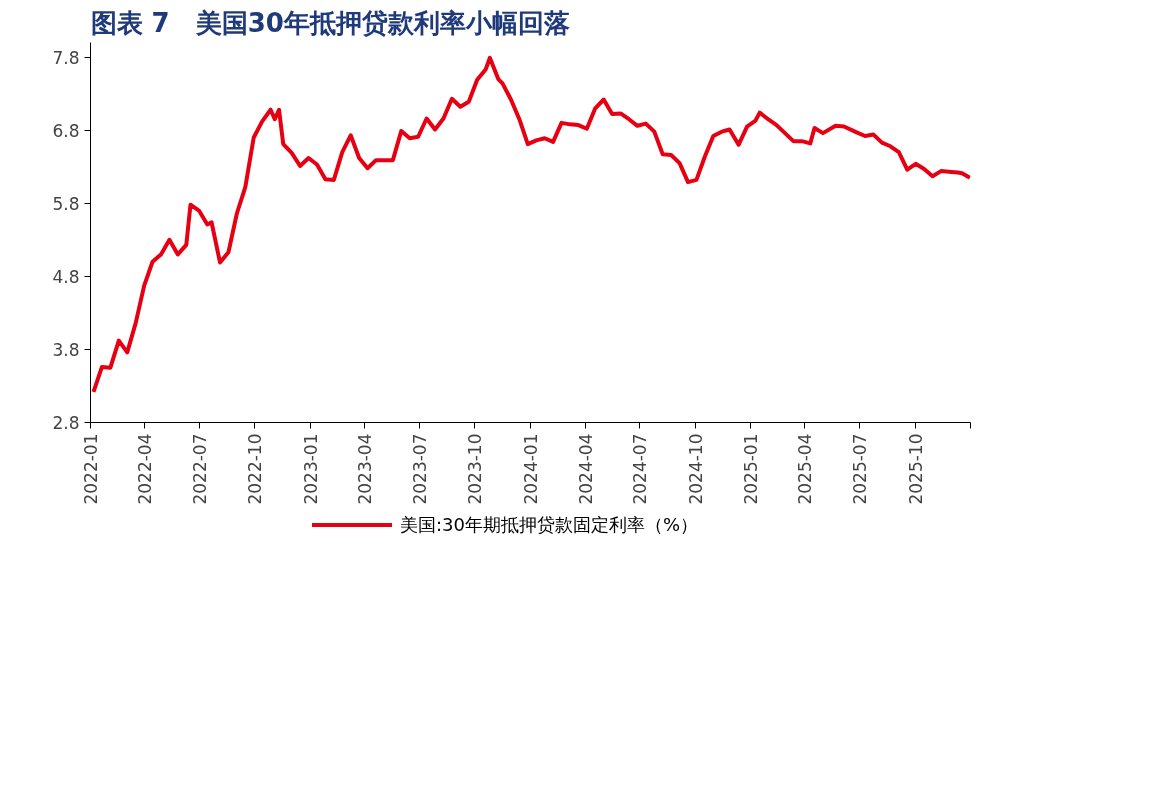  What do you see at coordinates (475, 469) in the screenshot?
I see `x-tick-label: 2023-10` at bounding box center [475, 469].